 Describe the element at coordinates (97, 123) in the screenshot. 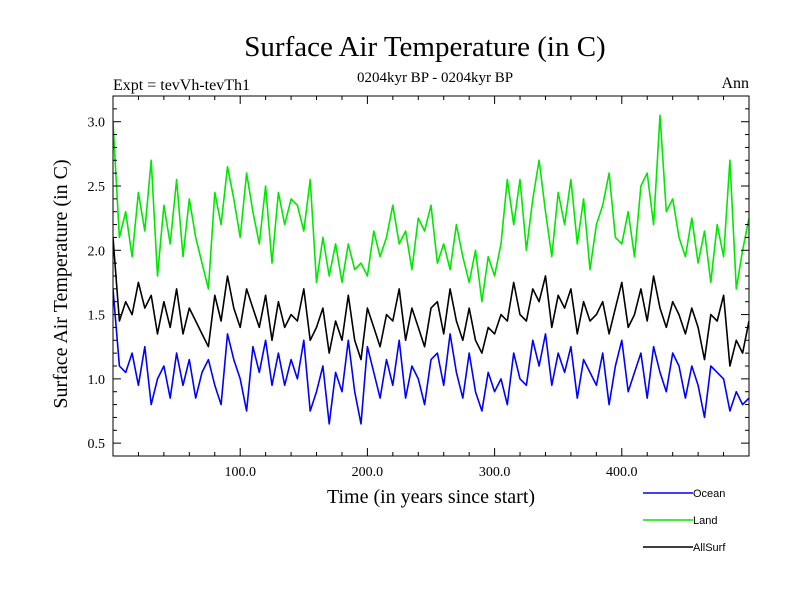

I see `y-tick-label: 3.0` at that location.